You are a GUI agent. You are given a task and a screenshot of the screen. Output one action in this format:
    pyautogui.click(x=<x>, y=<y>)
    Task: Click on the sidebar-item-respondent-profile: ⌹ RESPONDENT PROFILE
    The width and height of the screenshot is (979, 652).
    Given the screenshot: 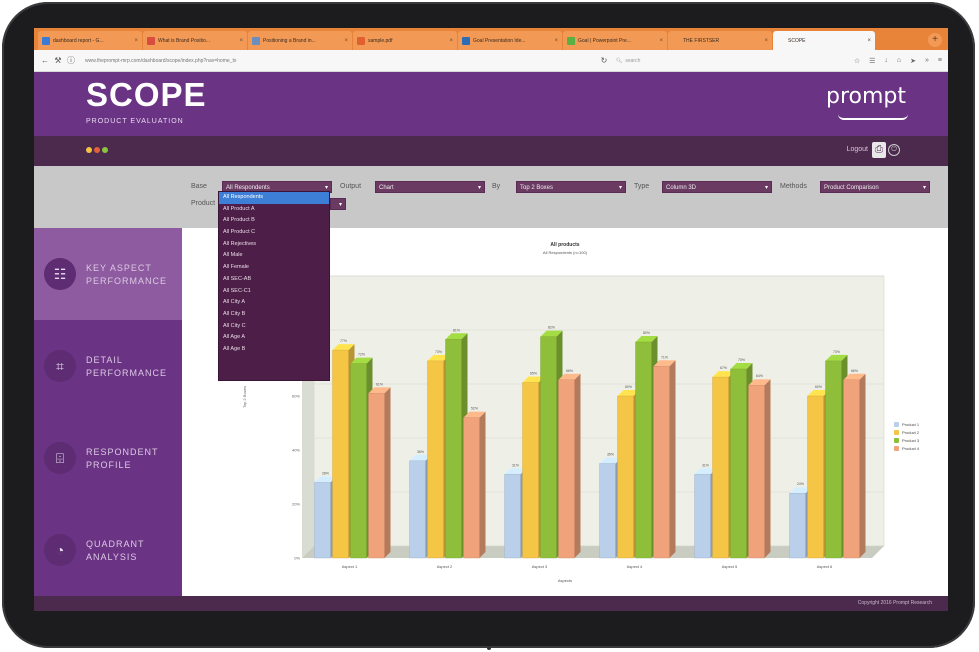 What is the action you would take?
    pyautogui.click(x=108, y=458)
    